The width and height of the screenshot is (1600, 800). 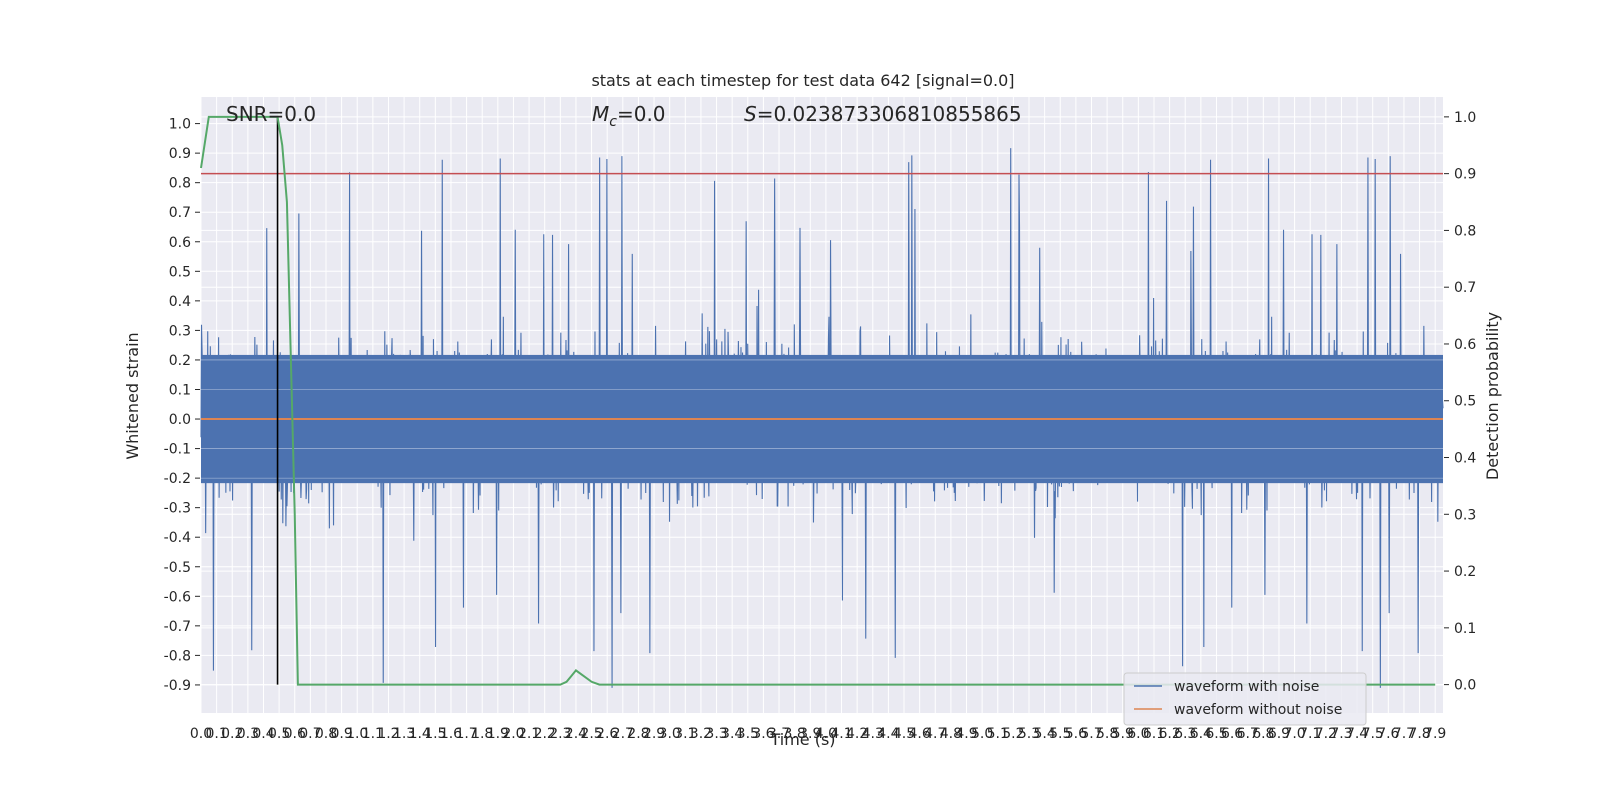 I want to click on x-tick-label: 6.9, so click(x=1279, y=734).